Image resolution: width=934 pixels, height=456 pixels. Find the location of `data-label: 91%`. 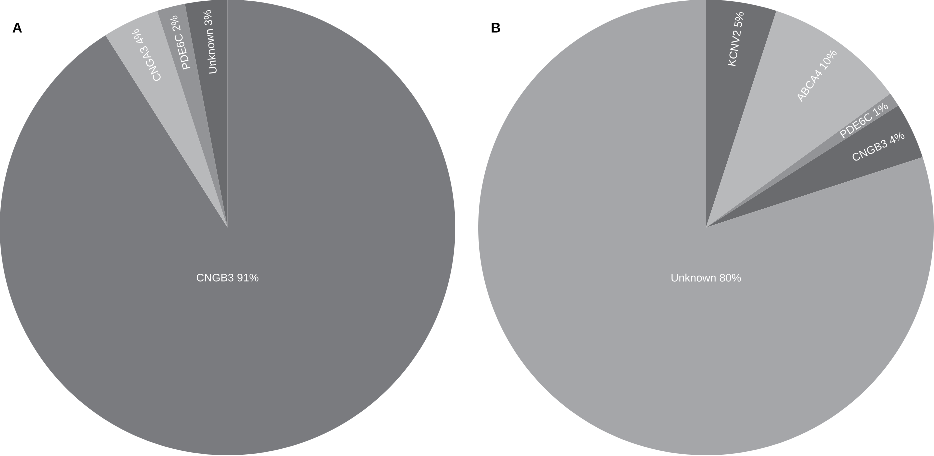

data-label: 91% is located at coordinates (248, 278).